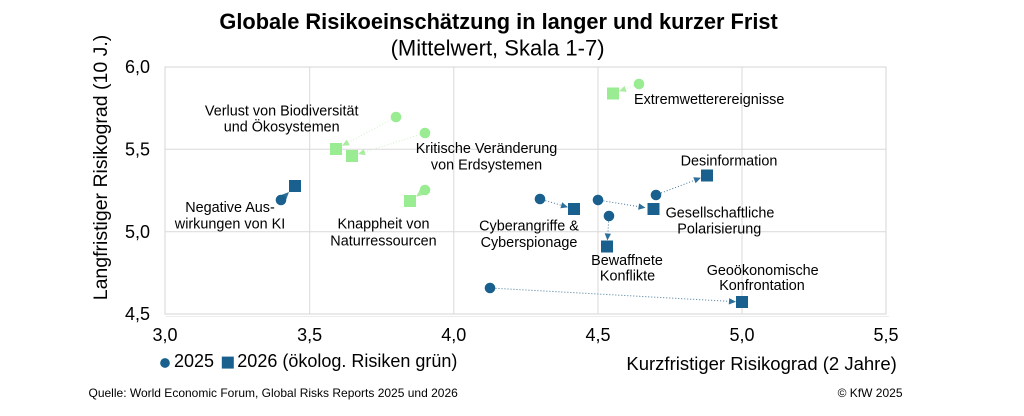 The image size is (1024, 416). What do you see at coordinates (282, 127) in the screenshot?
I see `svg-text: und Ökosystemen` at bounding box center [282, 127].